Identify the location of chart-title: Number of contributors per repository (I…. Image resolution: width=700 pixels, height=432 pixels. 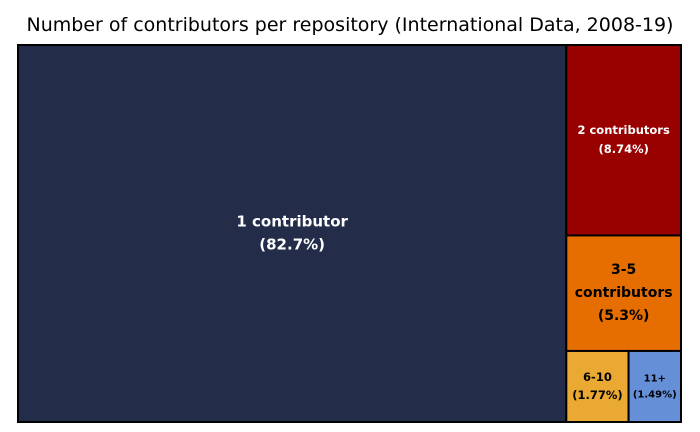
(350, 25).